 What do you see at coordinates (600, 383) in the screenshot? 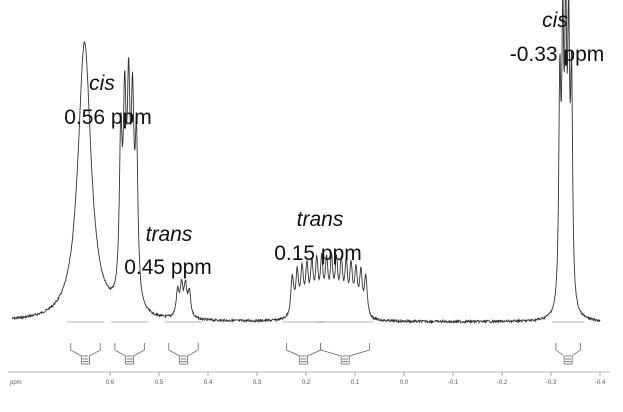
I see `x-tick-label: -0.4` at bounding box center [600, 383].